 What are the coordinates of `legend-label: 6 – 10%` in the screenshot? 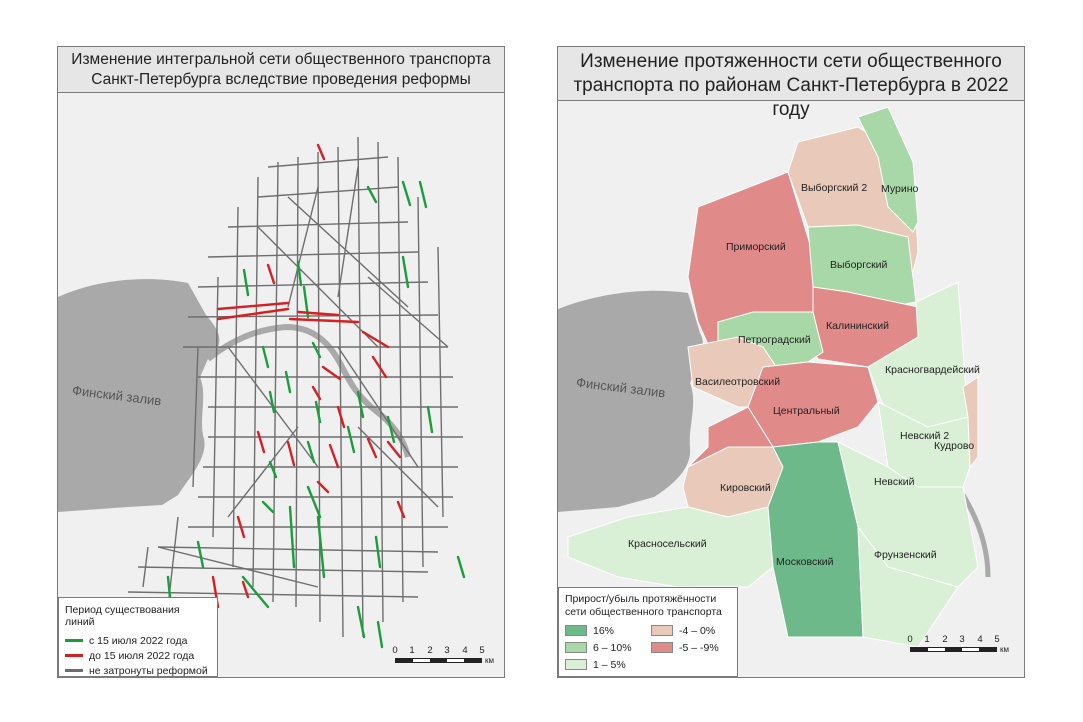 It's located at (612, 647).